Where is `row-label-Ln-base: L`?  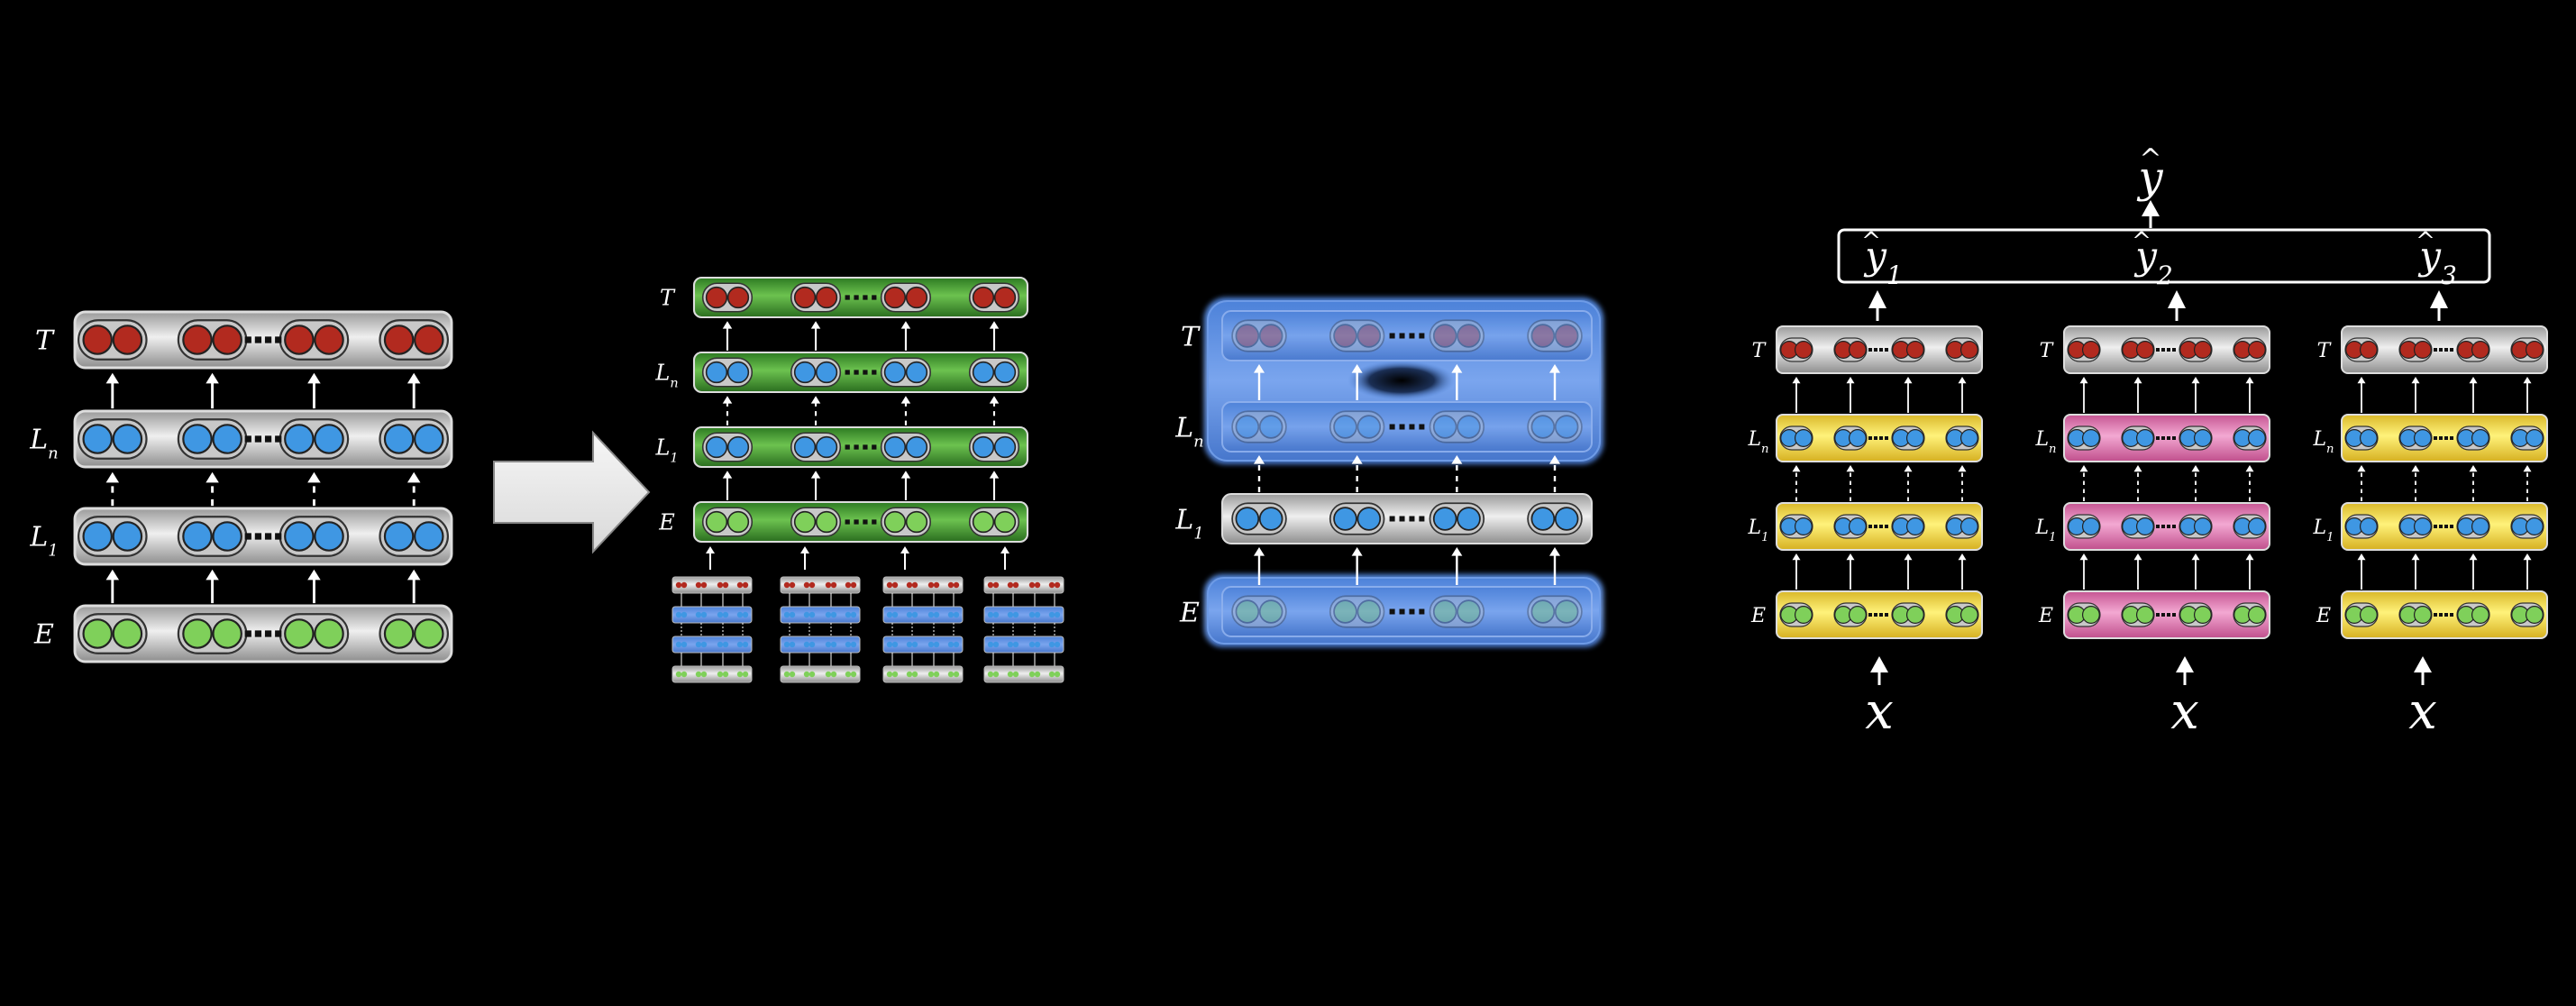
row-label-Ln-base: L is located at coordinates (662, 372).